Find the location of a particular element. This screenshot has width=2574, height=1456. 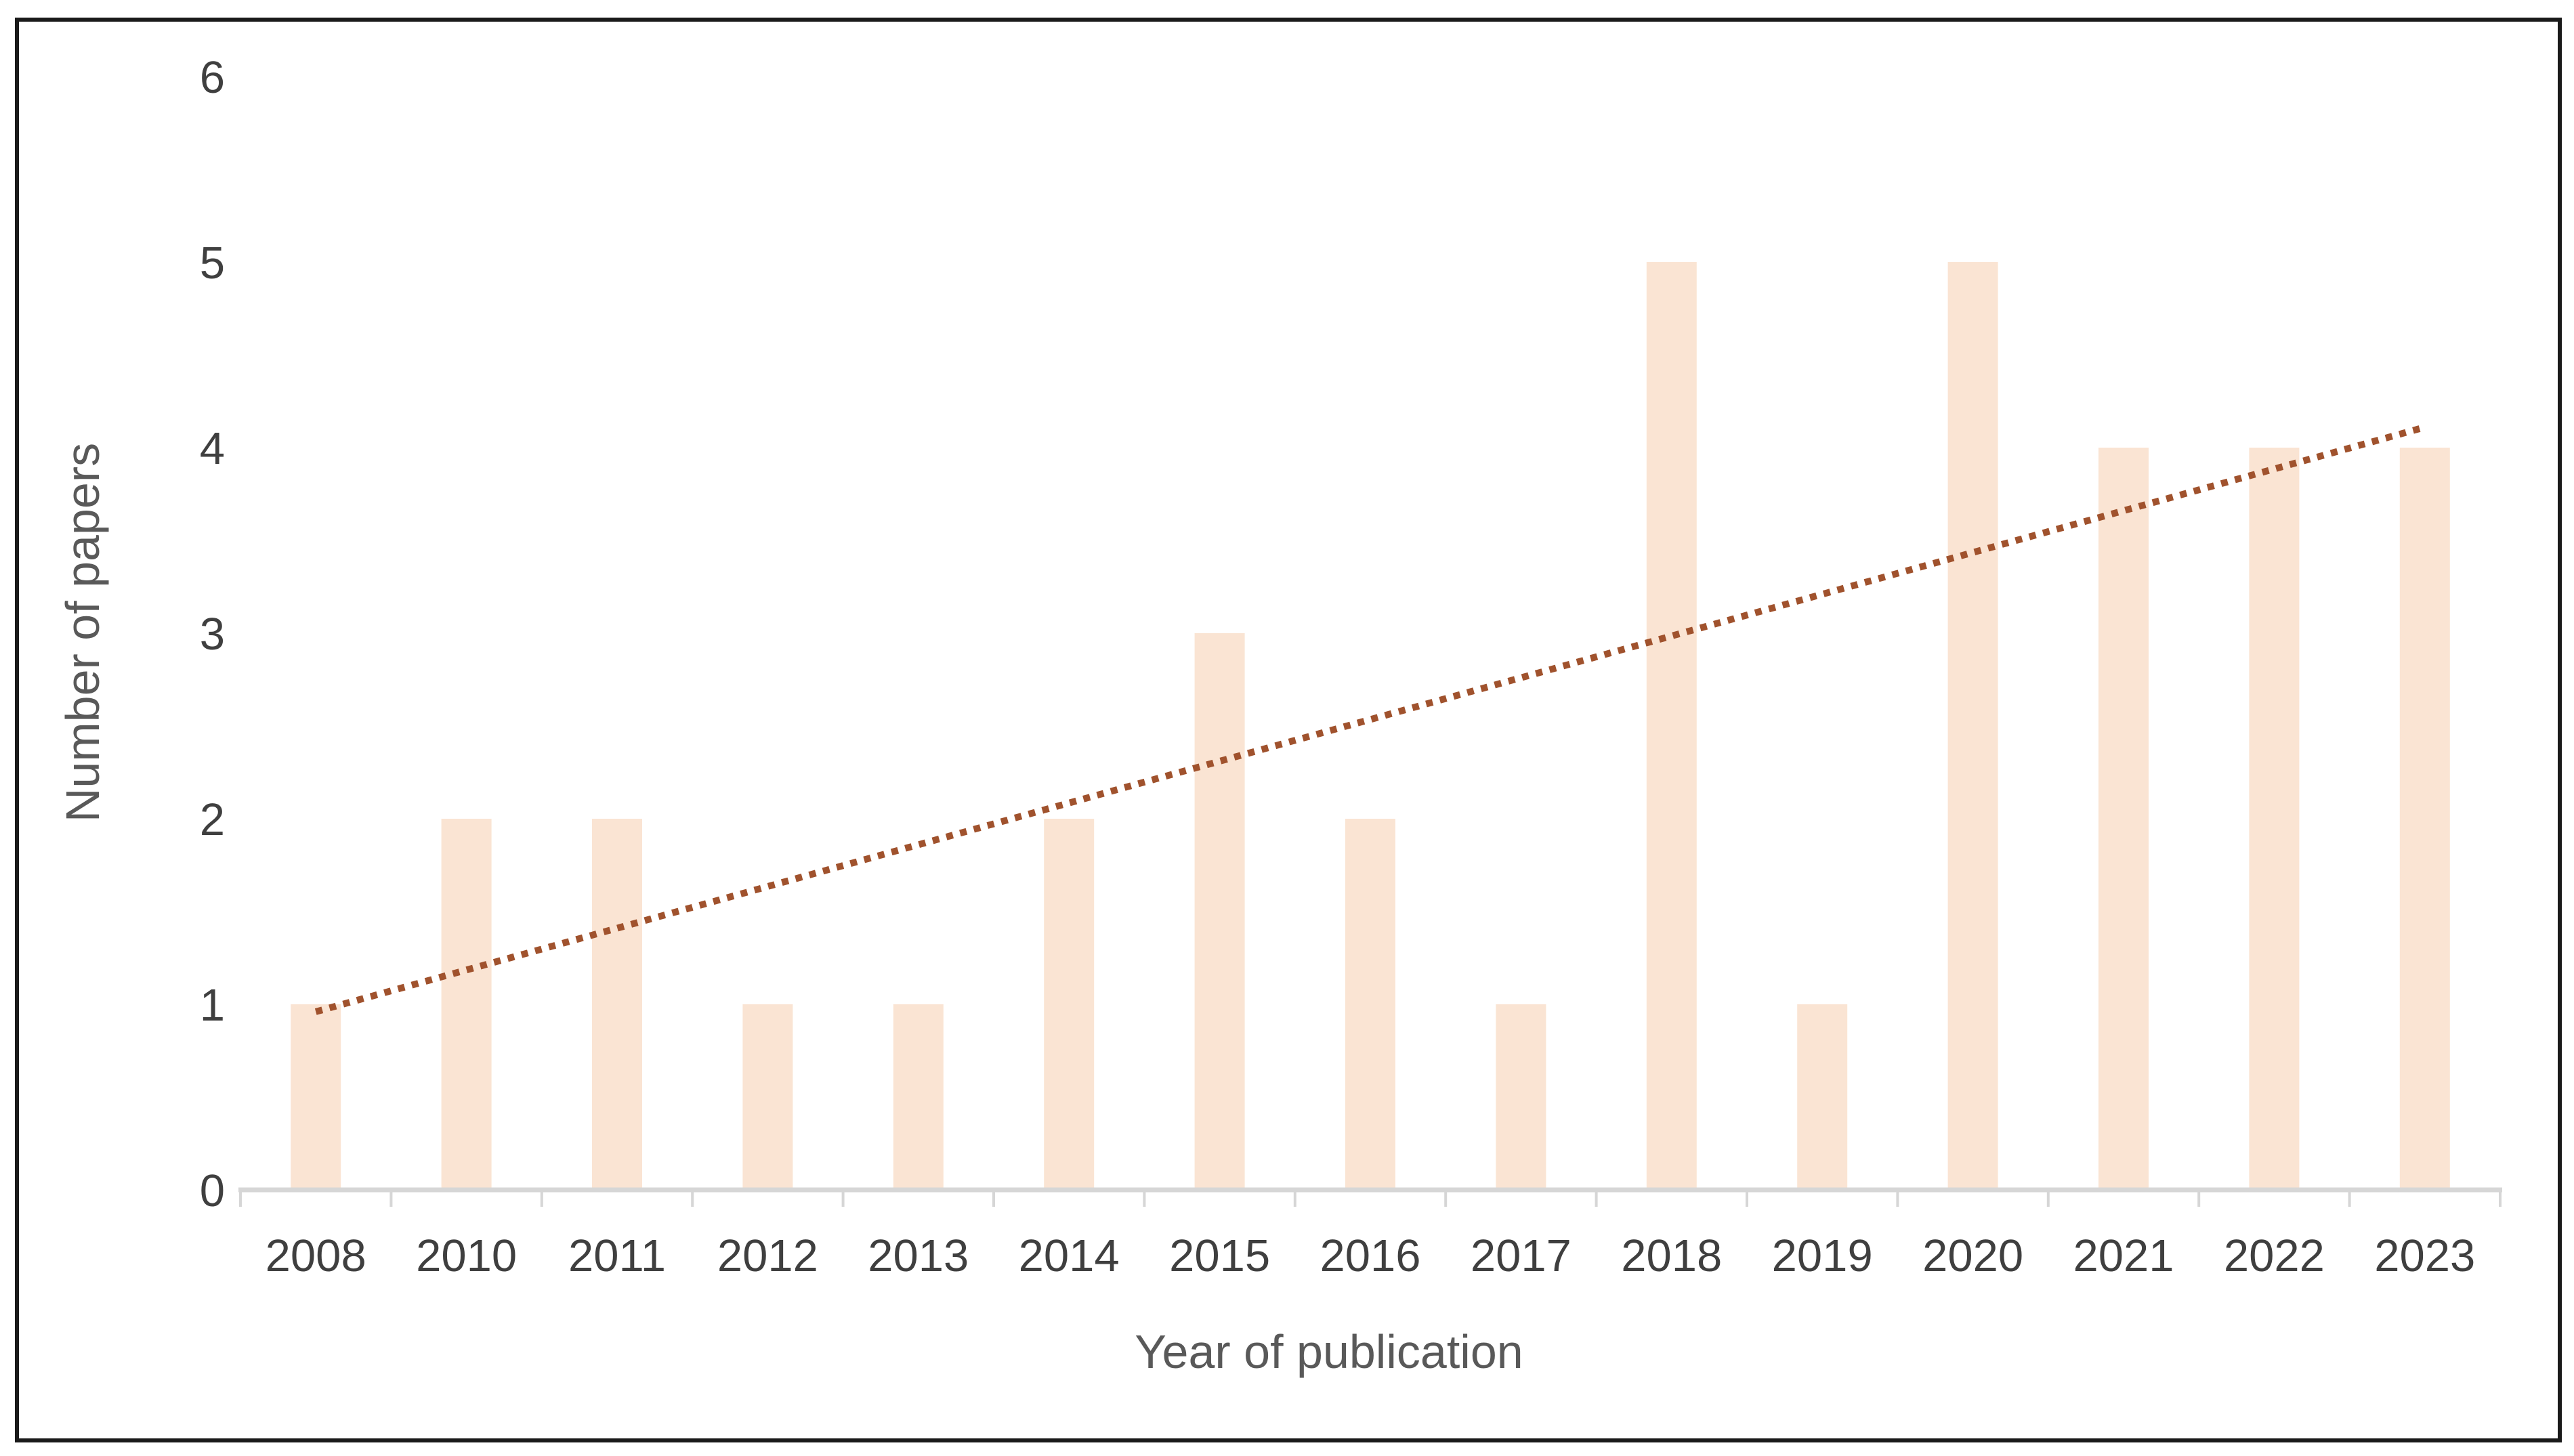

bar-2011 is located at coordinates (617, 1004).